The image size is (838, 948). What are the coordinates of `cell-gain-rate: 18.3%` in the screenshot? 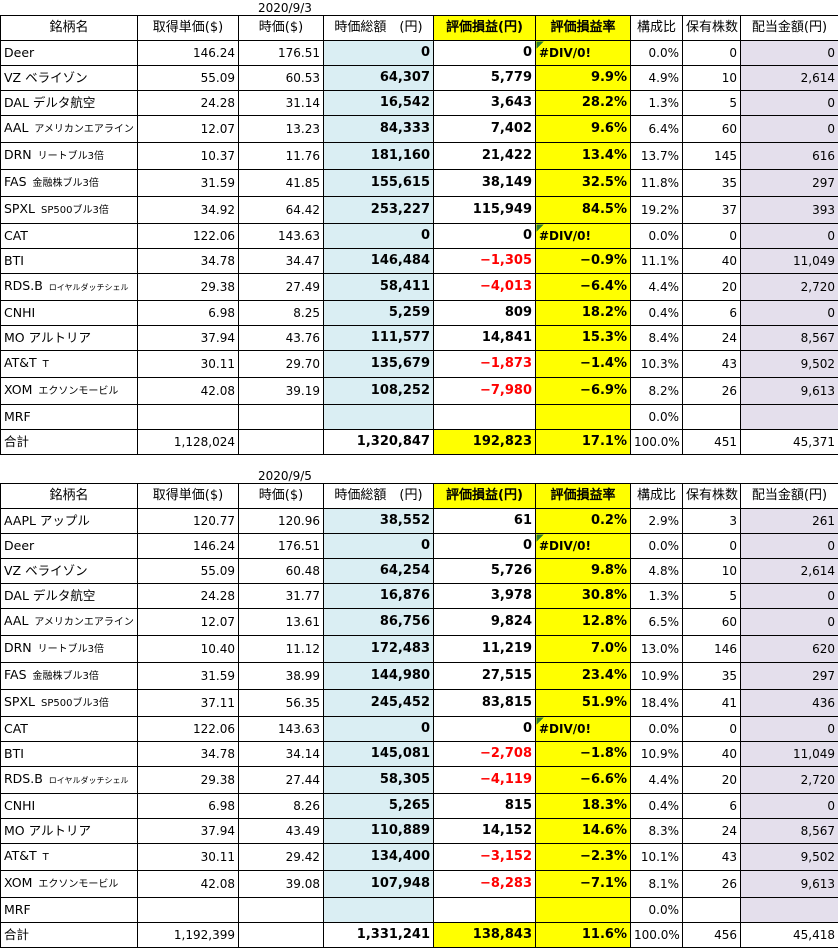 It's located at (583, 806).